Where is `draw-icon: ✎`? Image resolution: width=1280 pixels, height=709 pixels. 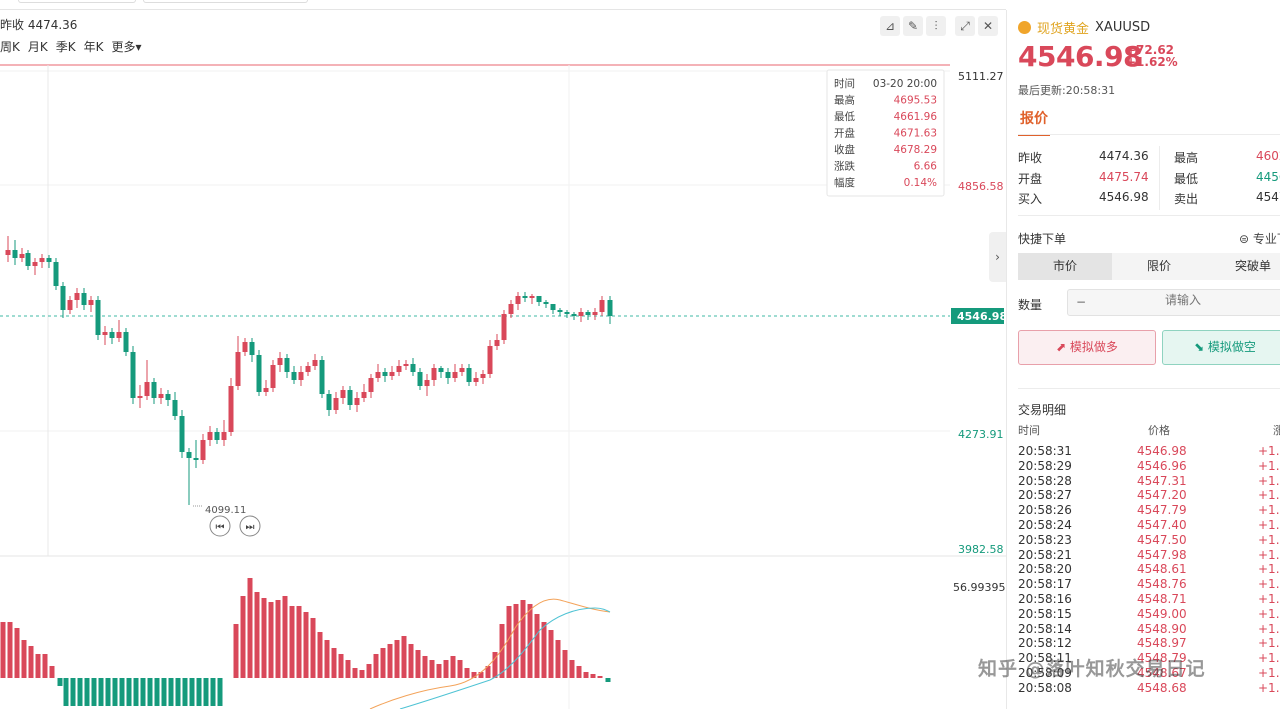
draw-icon: ✎ is located at coordinates (913, 26).